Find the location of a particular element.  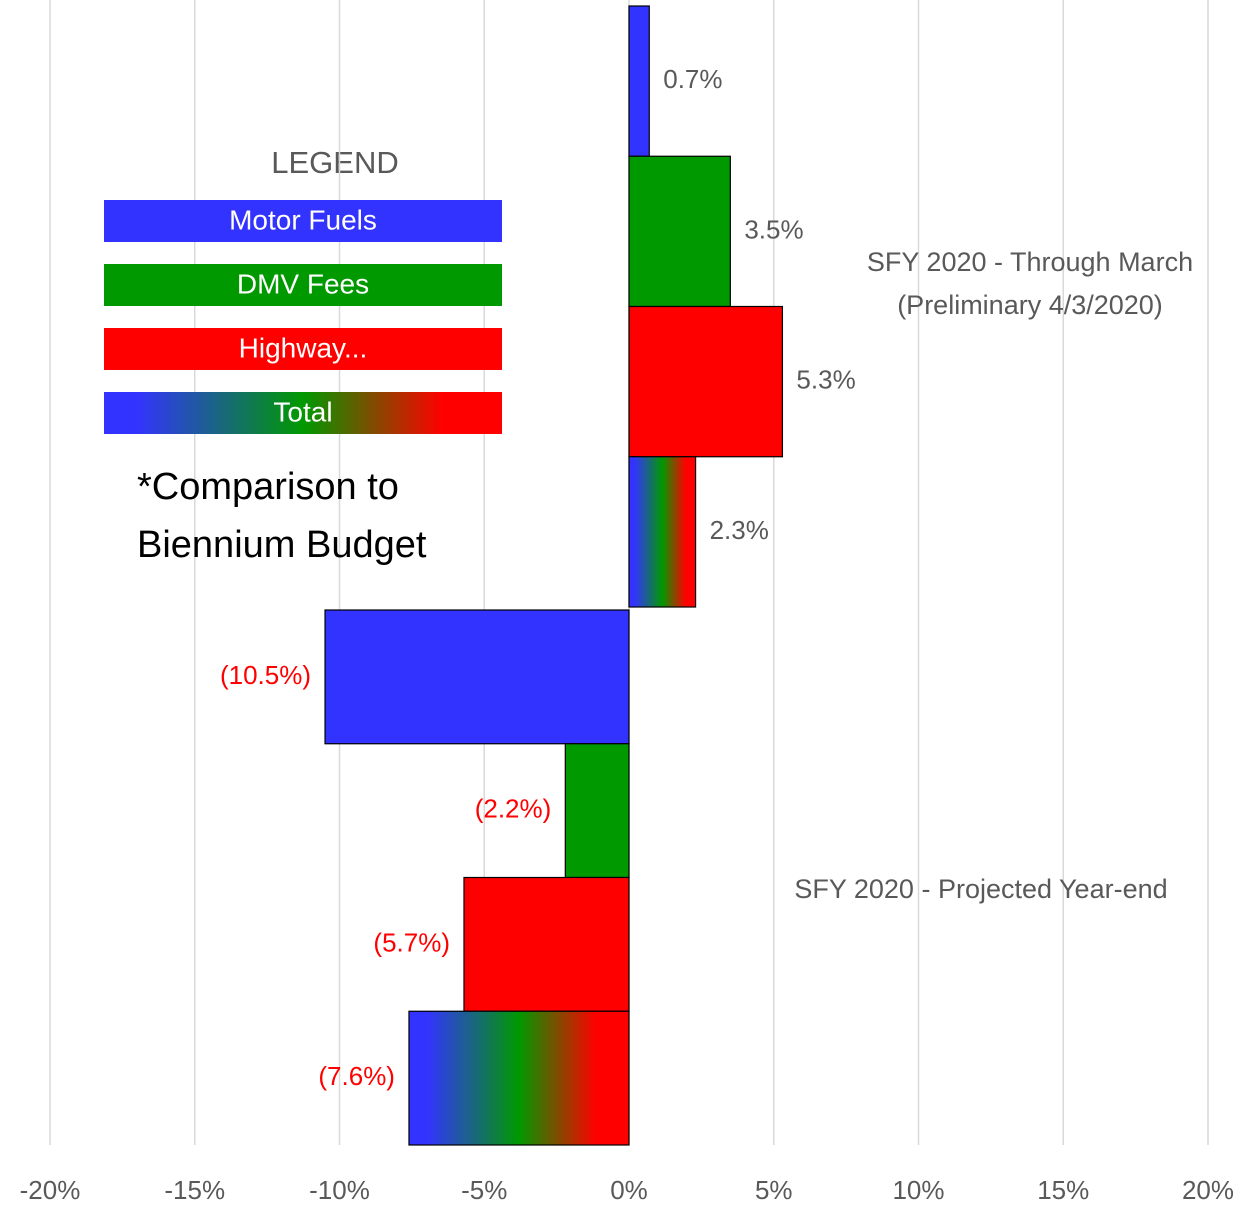

x-tick-label: 15% is located at coordinates (1063, 1190).